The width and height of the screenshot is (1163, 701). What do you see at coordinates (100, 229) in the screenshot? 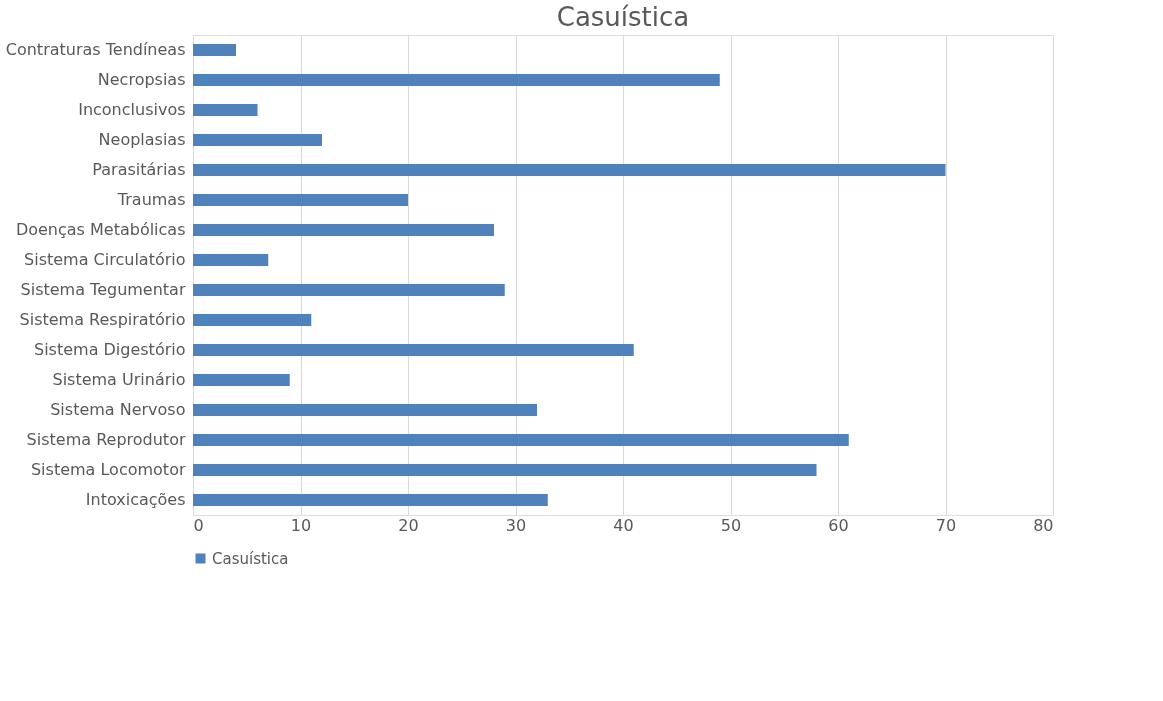
I see `y-tick-label: Doenças Metabólicas` at bounding box center [100, 229].